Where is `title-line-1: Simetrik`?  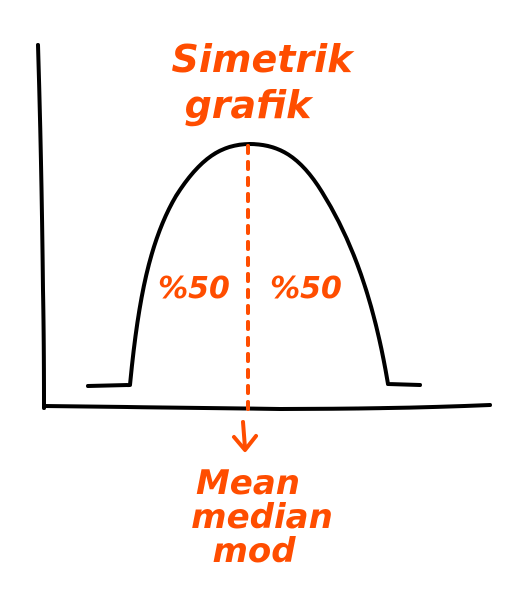 title-line-1: Simetrik is located at coordinates (264, 59).